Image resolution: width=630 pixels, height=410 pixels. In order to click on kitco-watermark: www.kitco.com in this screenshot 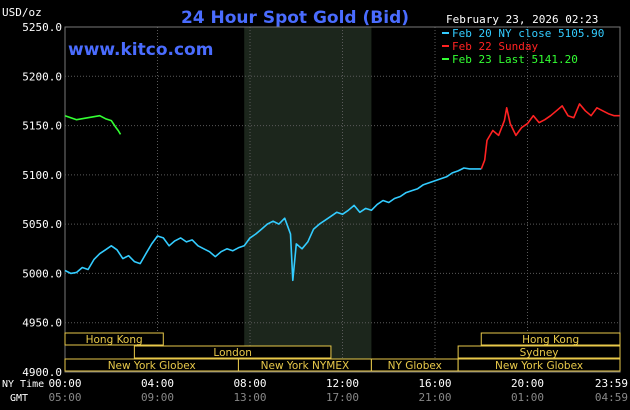, I will do `click(140, 50)`.